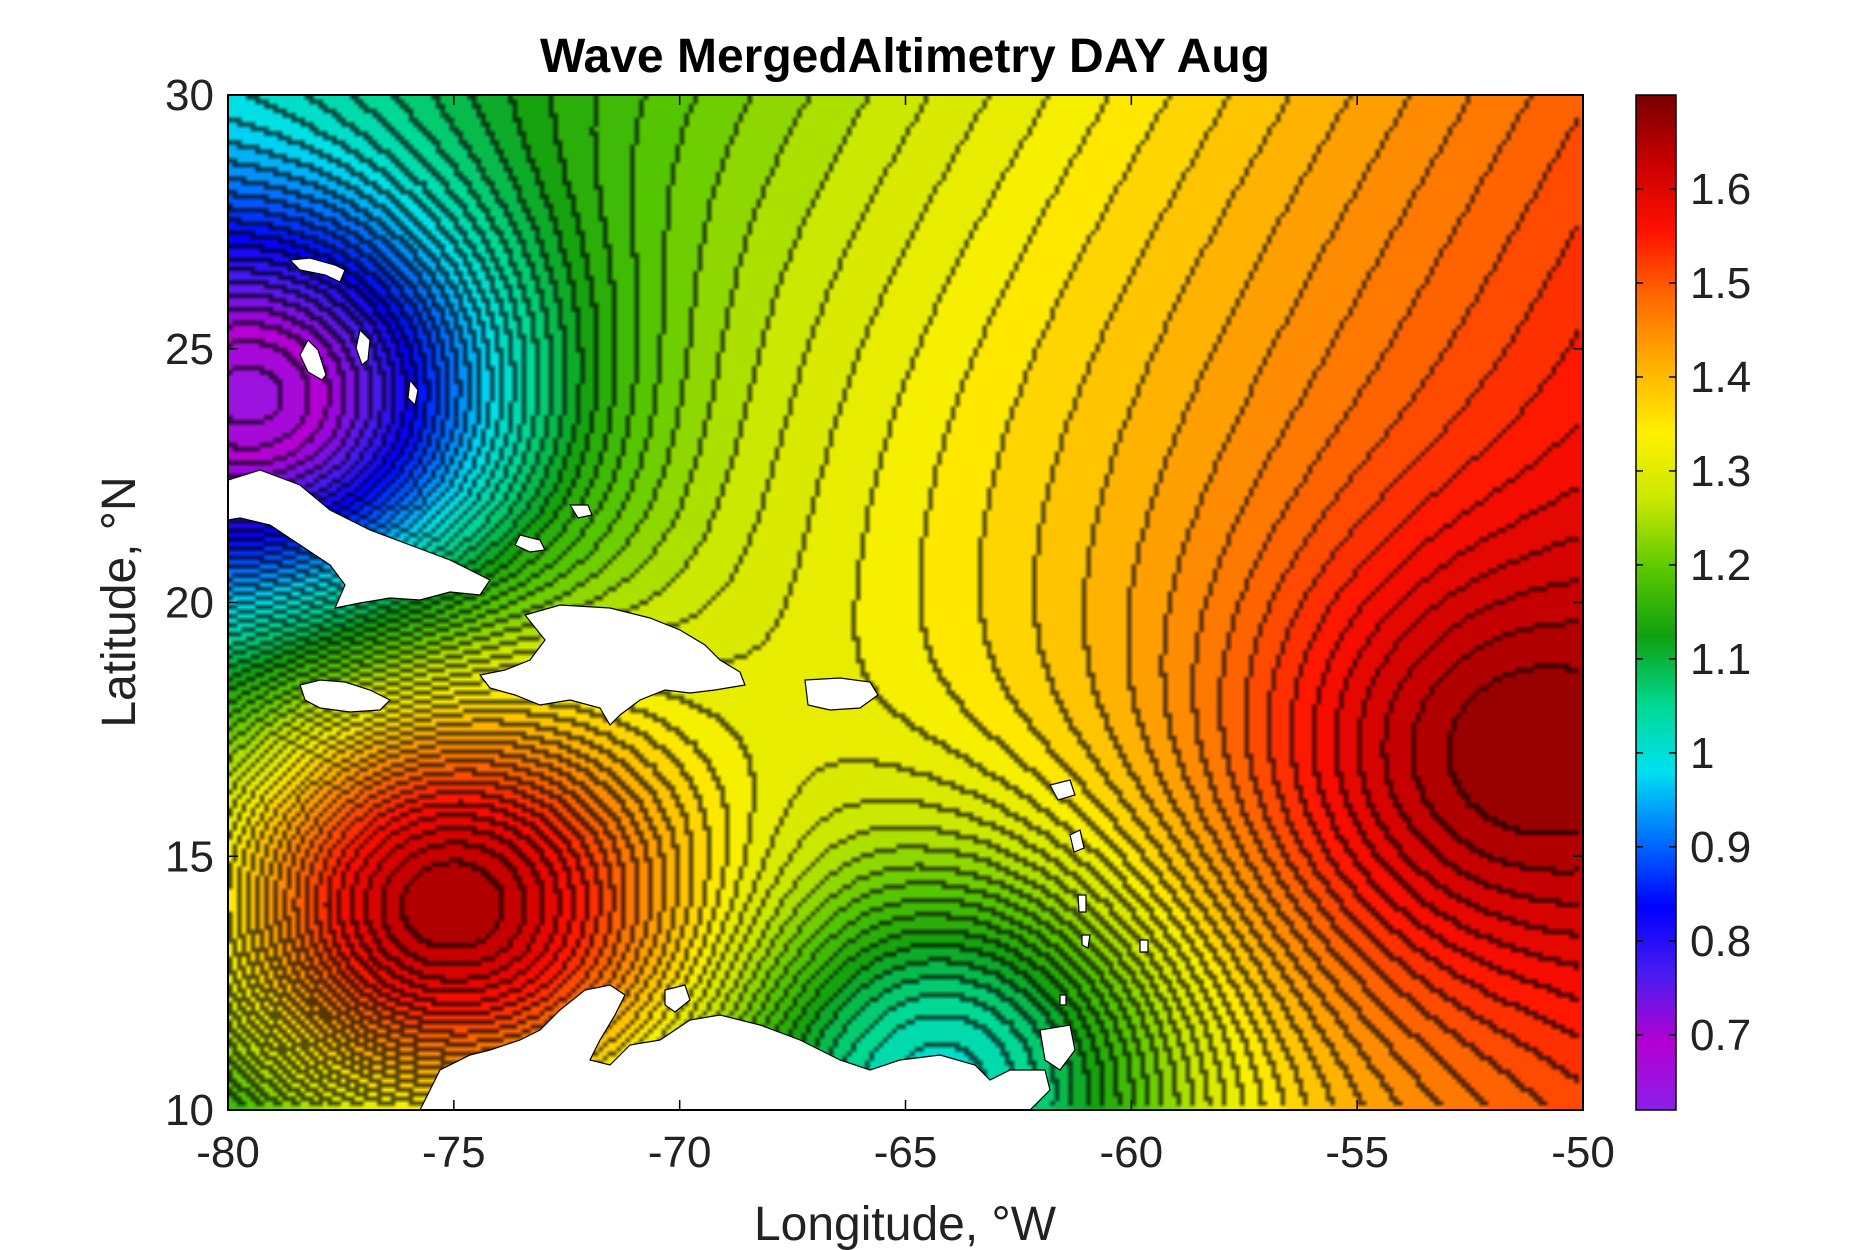  I want to click on colorbar: 0.7 0.8 0.9 1 1.1 1.2 1.3 1.4 1.5 1.6, so click(1693, 602).